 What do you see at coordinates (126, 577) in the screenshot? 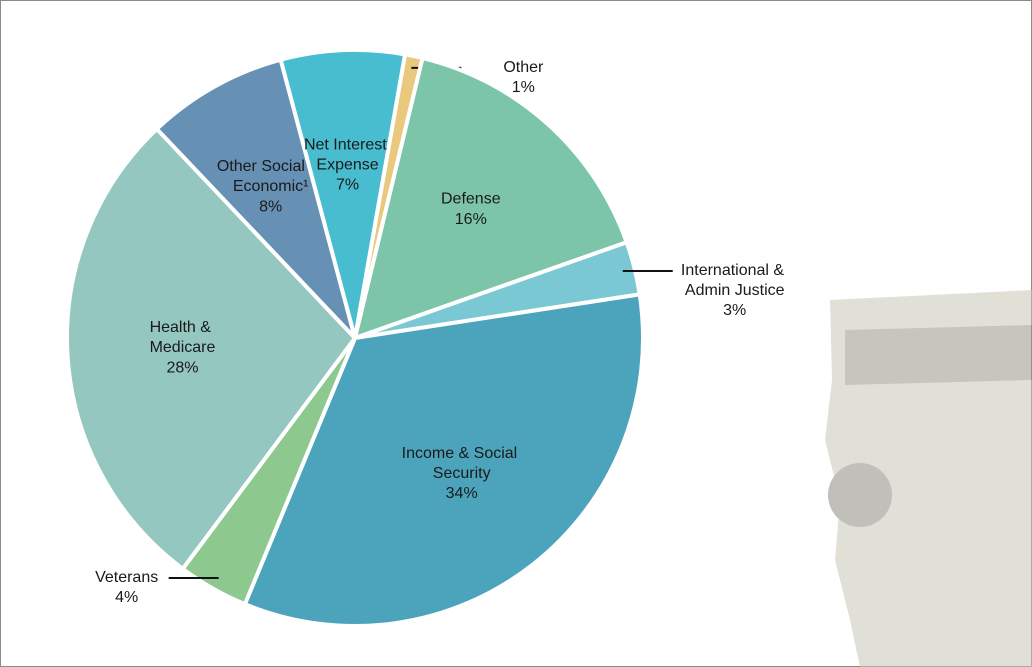
I see `slice-label: Veterans` at bounding box center [126, 577].